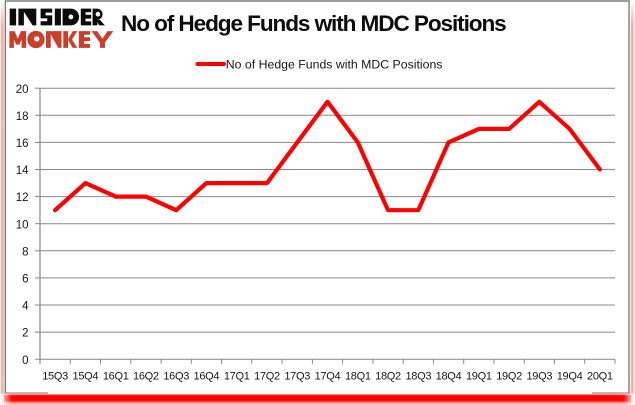 The height and width of the screenshot is (405, 635). What do you see at coordinates (267, 377) in the screenshot?
I see `svg-text: 17Q2` at bounding box center [267, 377].